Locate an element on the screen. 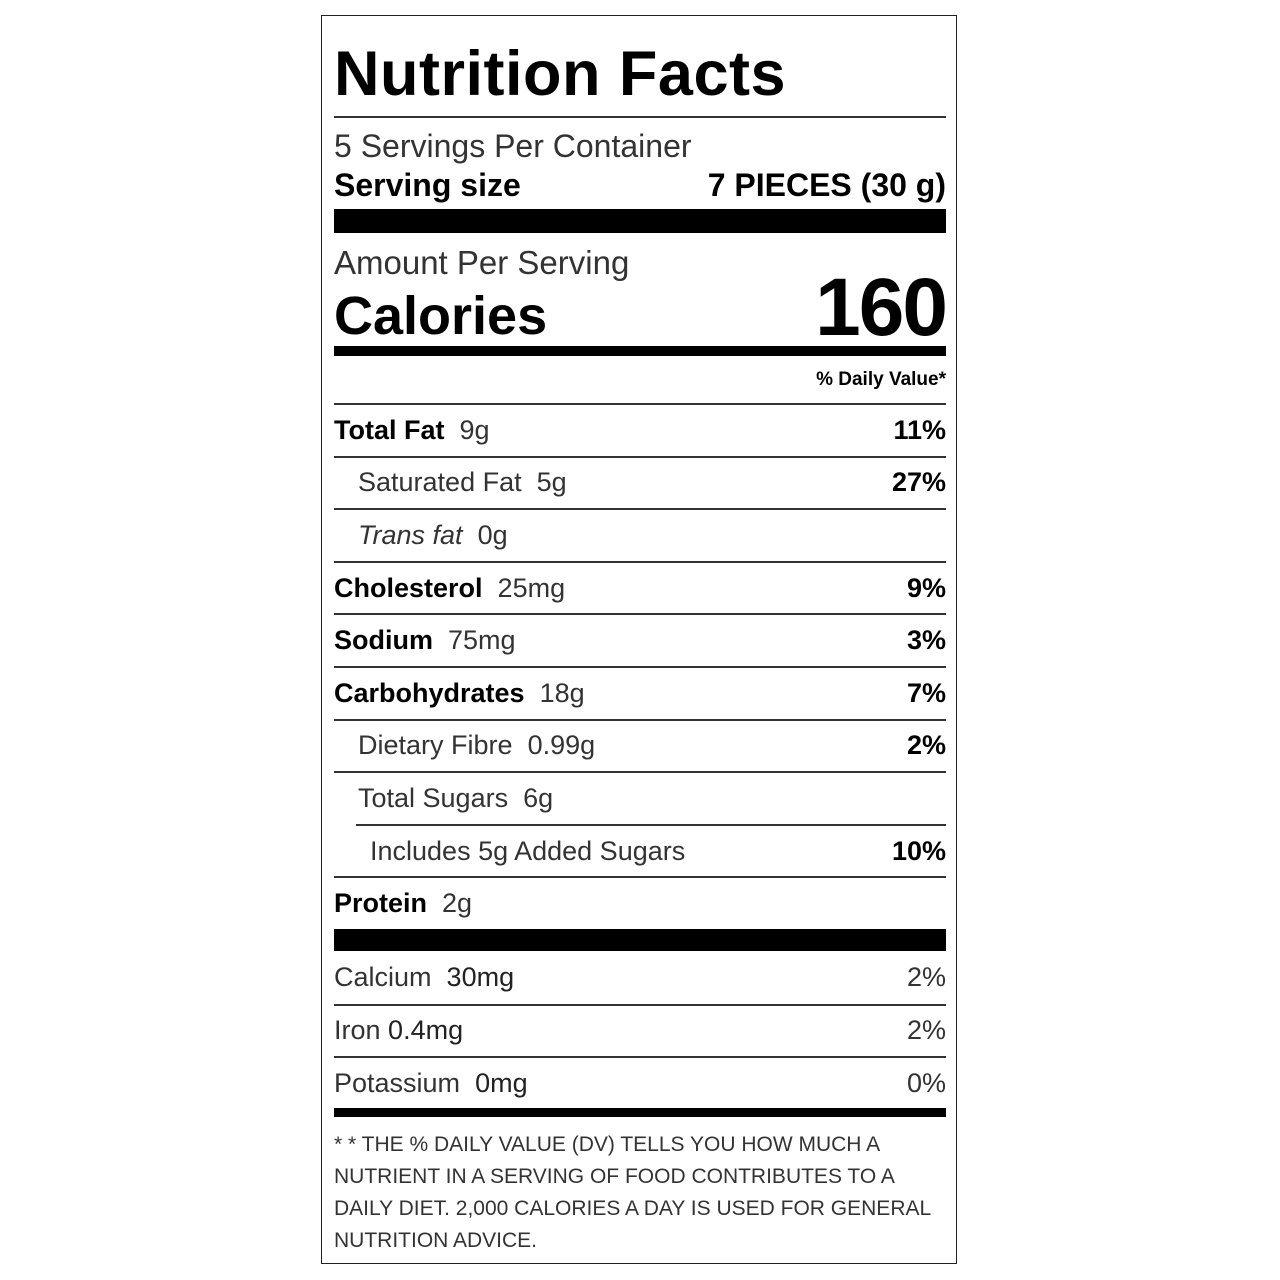  daily-value-header: % Daily Value* is located at coordinates (881, 379).